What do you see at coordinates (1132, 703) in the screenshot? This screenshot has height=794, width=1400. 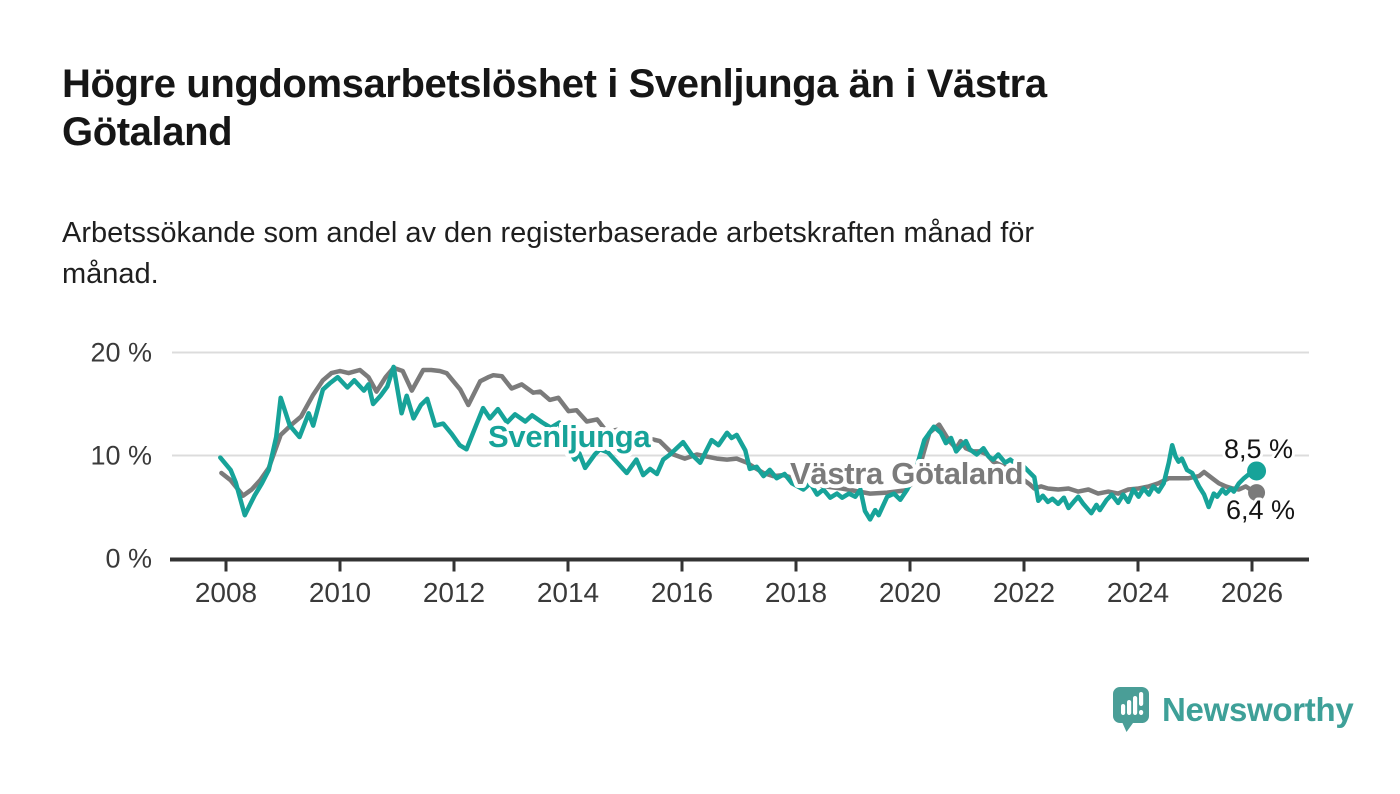 I see `bar-chart-glyph` at bounding box center [1132, 703].